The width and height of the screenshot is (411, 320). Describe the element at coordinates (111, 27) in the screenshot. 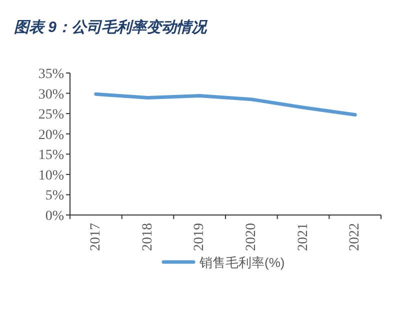

I see `chart-title: 图表 9：公司毛利率变动情况` at that location.